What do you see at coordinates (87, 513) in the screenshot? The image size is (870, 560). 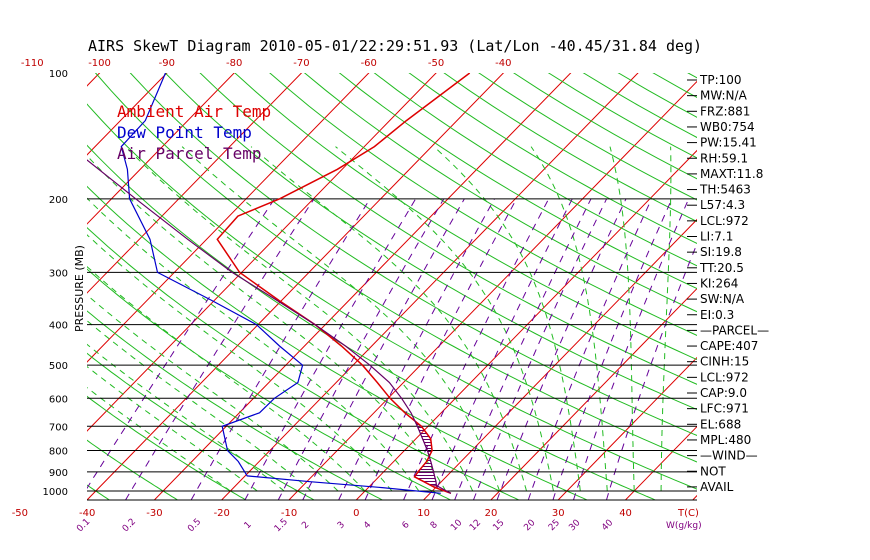 I see `bottom-temp-tick-label: -40` at bounding box center [87, 513].